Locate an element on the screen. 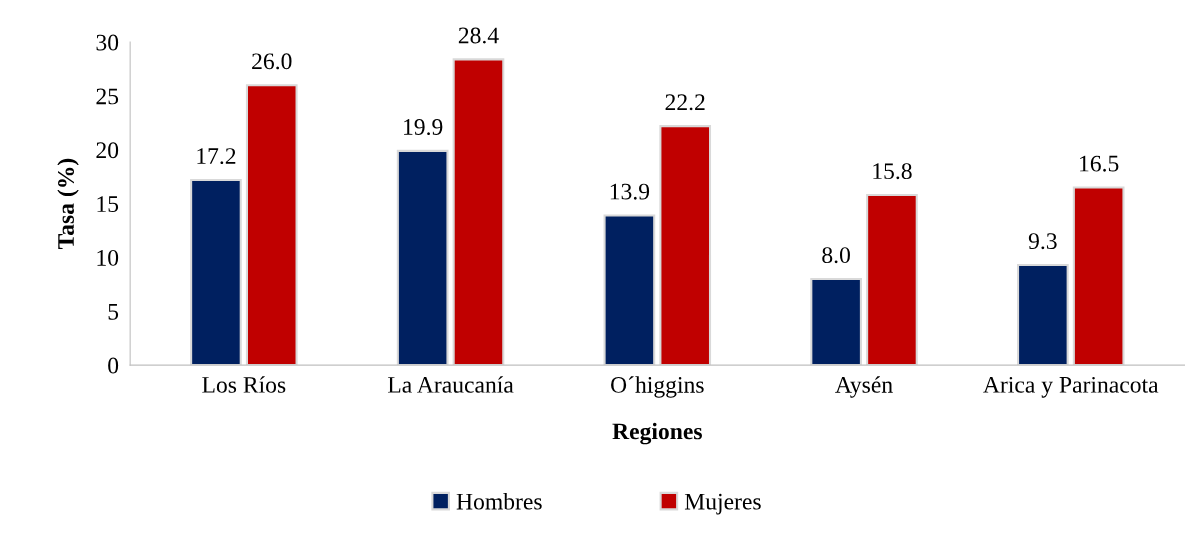 This screenshot has width=1194, height=533. data-label: 15.8 is located at coordinates (892, 171).